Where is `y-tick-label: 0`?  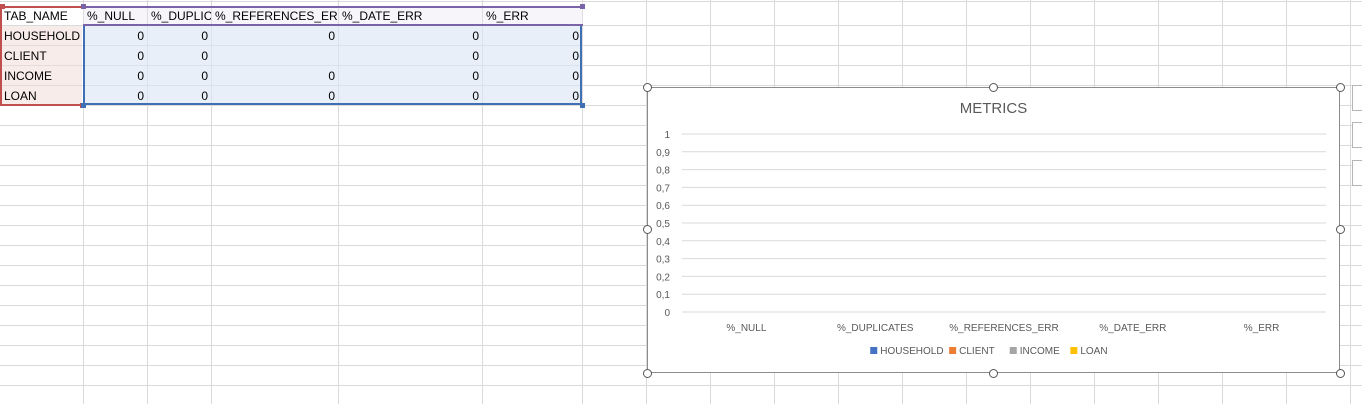
y-tick-label: 0 is located at coordinates (667, 313).